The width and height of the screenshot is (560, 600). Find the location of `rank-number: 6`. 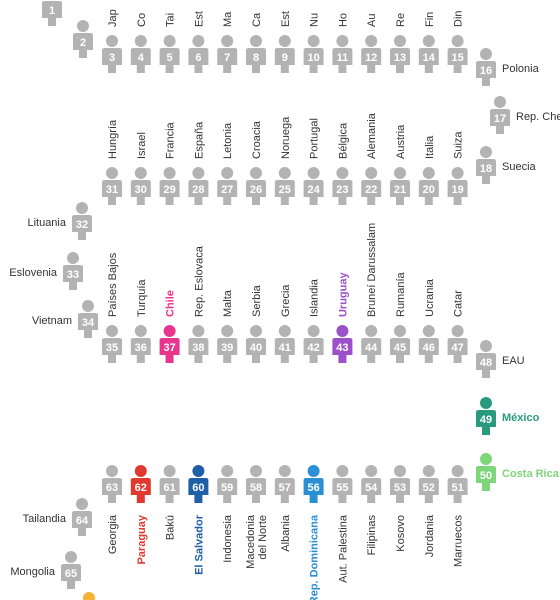

rank-number: 6 is located at coordinates (198, 58).